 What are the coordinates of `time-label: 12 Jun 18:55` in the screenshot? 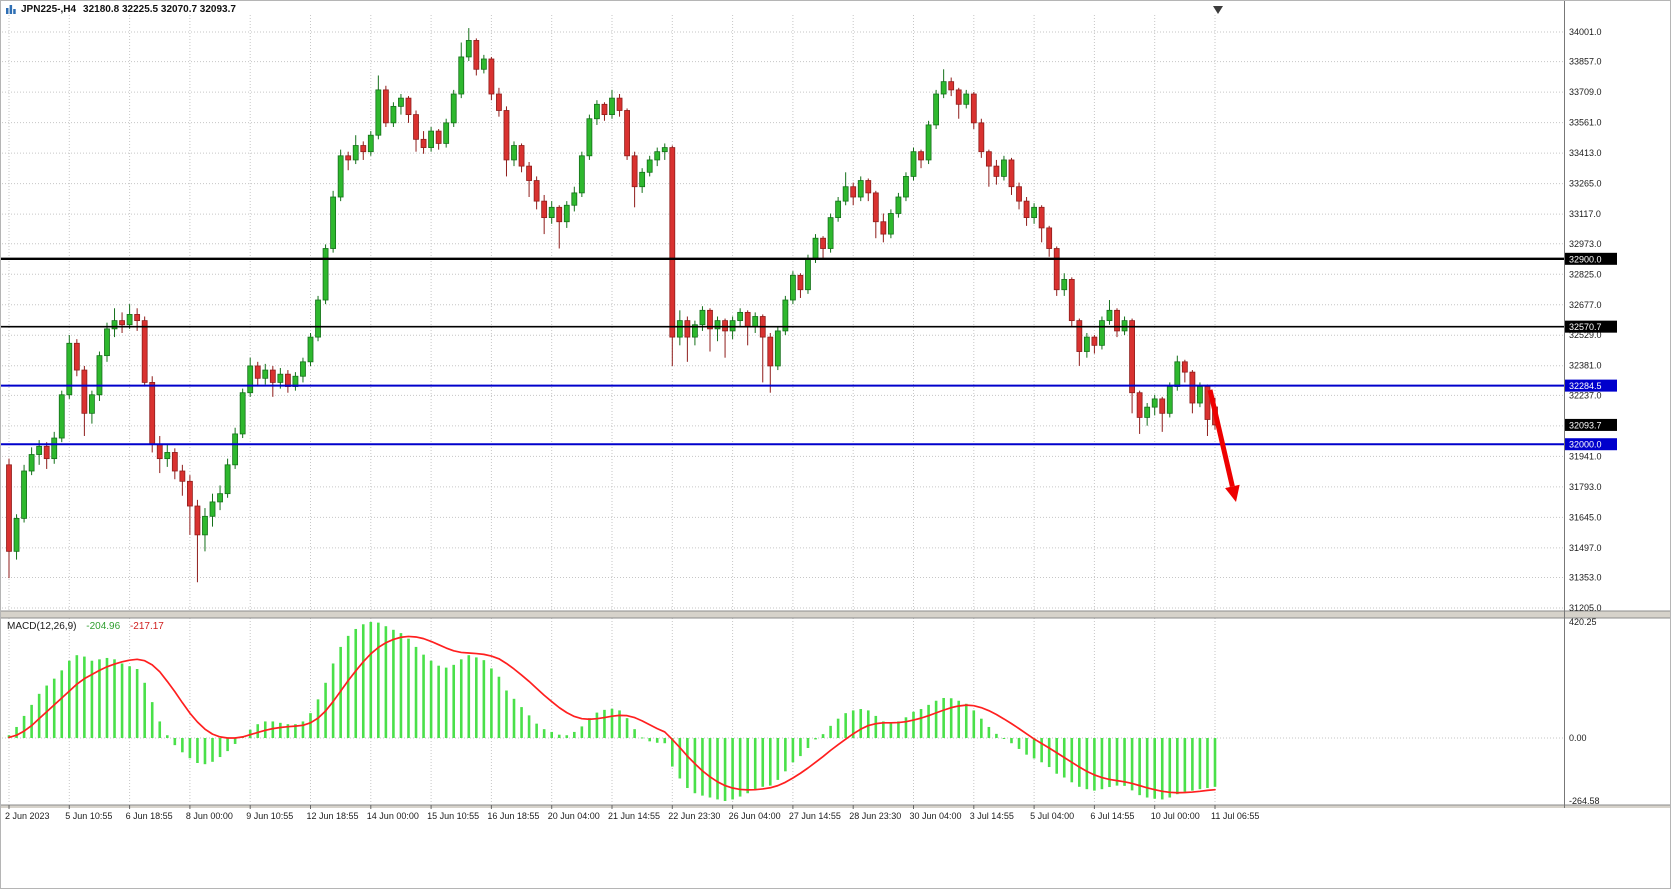 It's located at (333, 816).